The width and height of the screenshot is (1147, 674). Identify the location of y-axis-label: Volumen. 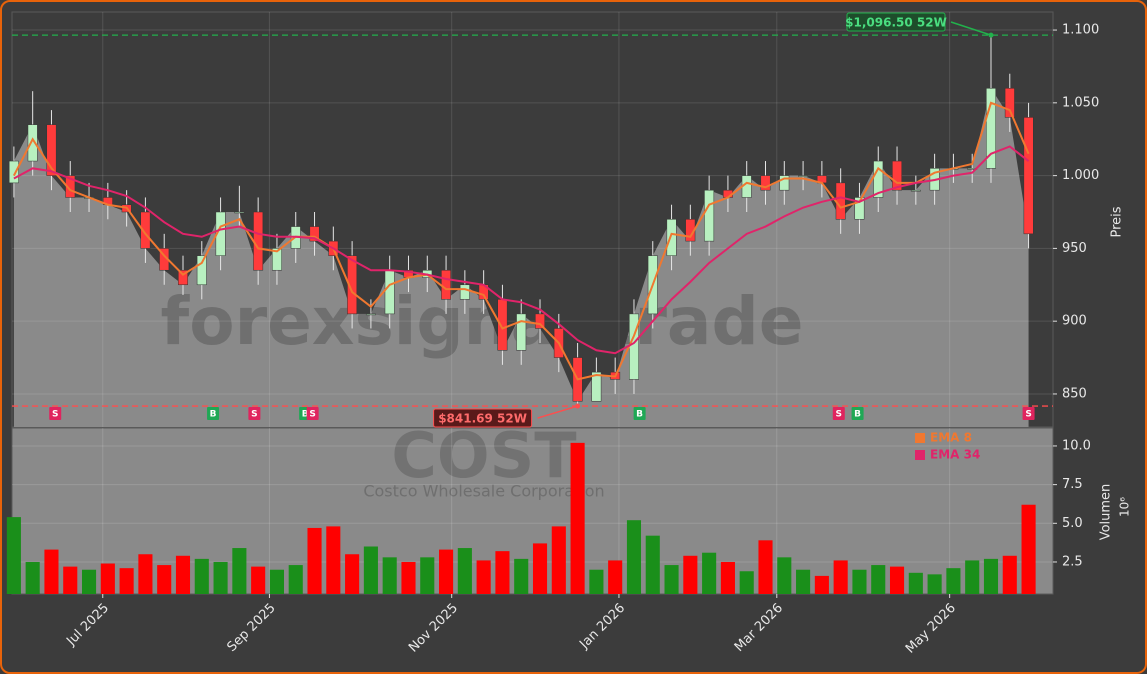
(1106, 512).